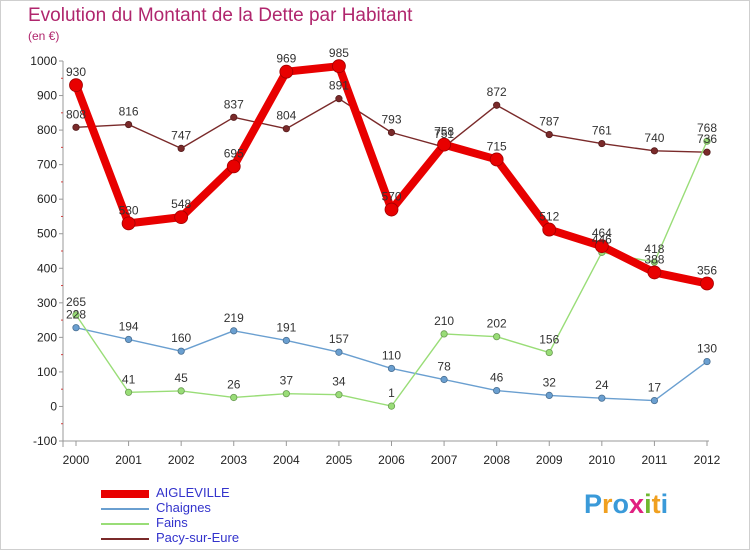 The width and height of the screenshot is (750, 550). What do you see at coordinates (47, 96) in the screenshot?
I see `y-tick-label: 900` at bounding box center [47, 96].